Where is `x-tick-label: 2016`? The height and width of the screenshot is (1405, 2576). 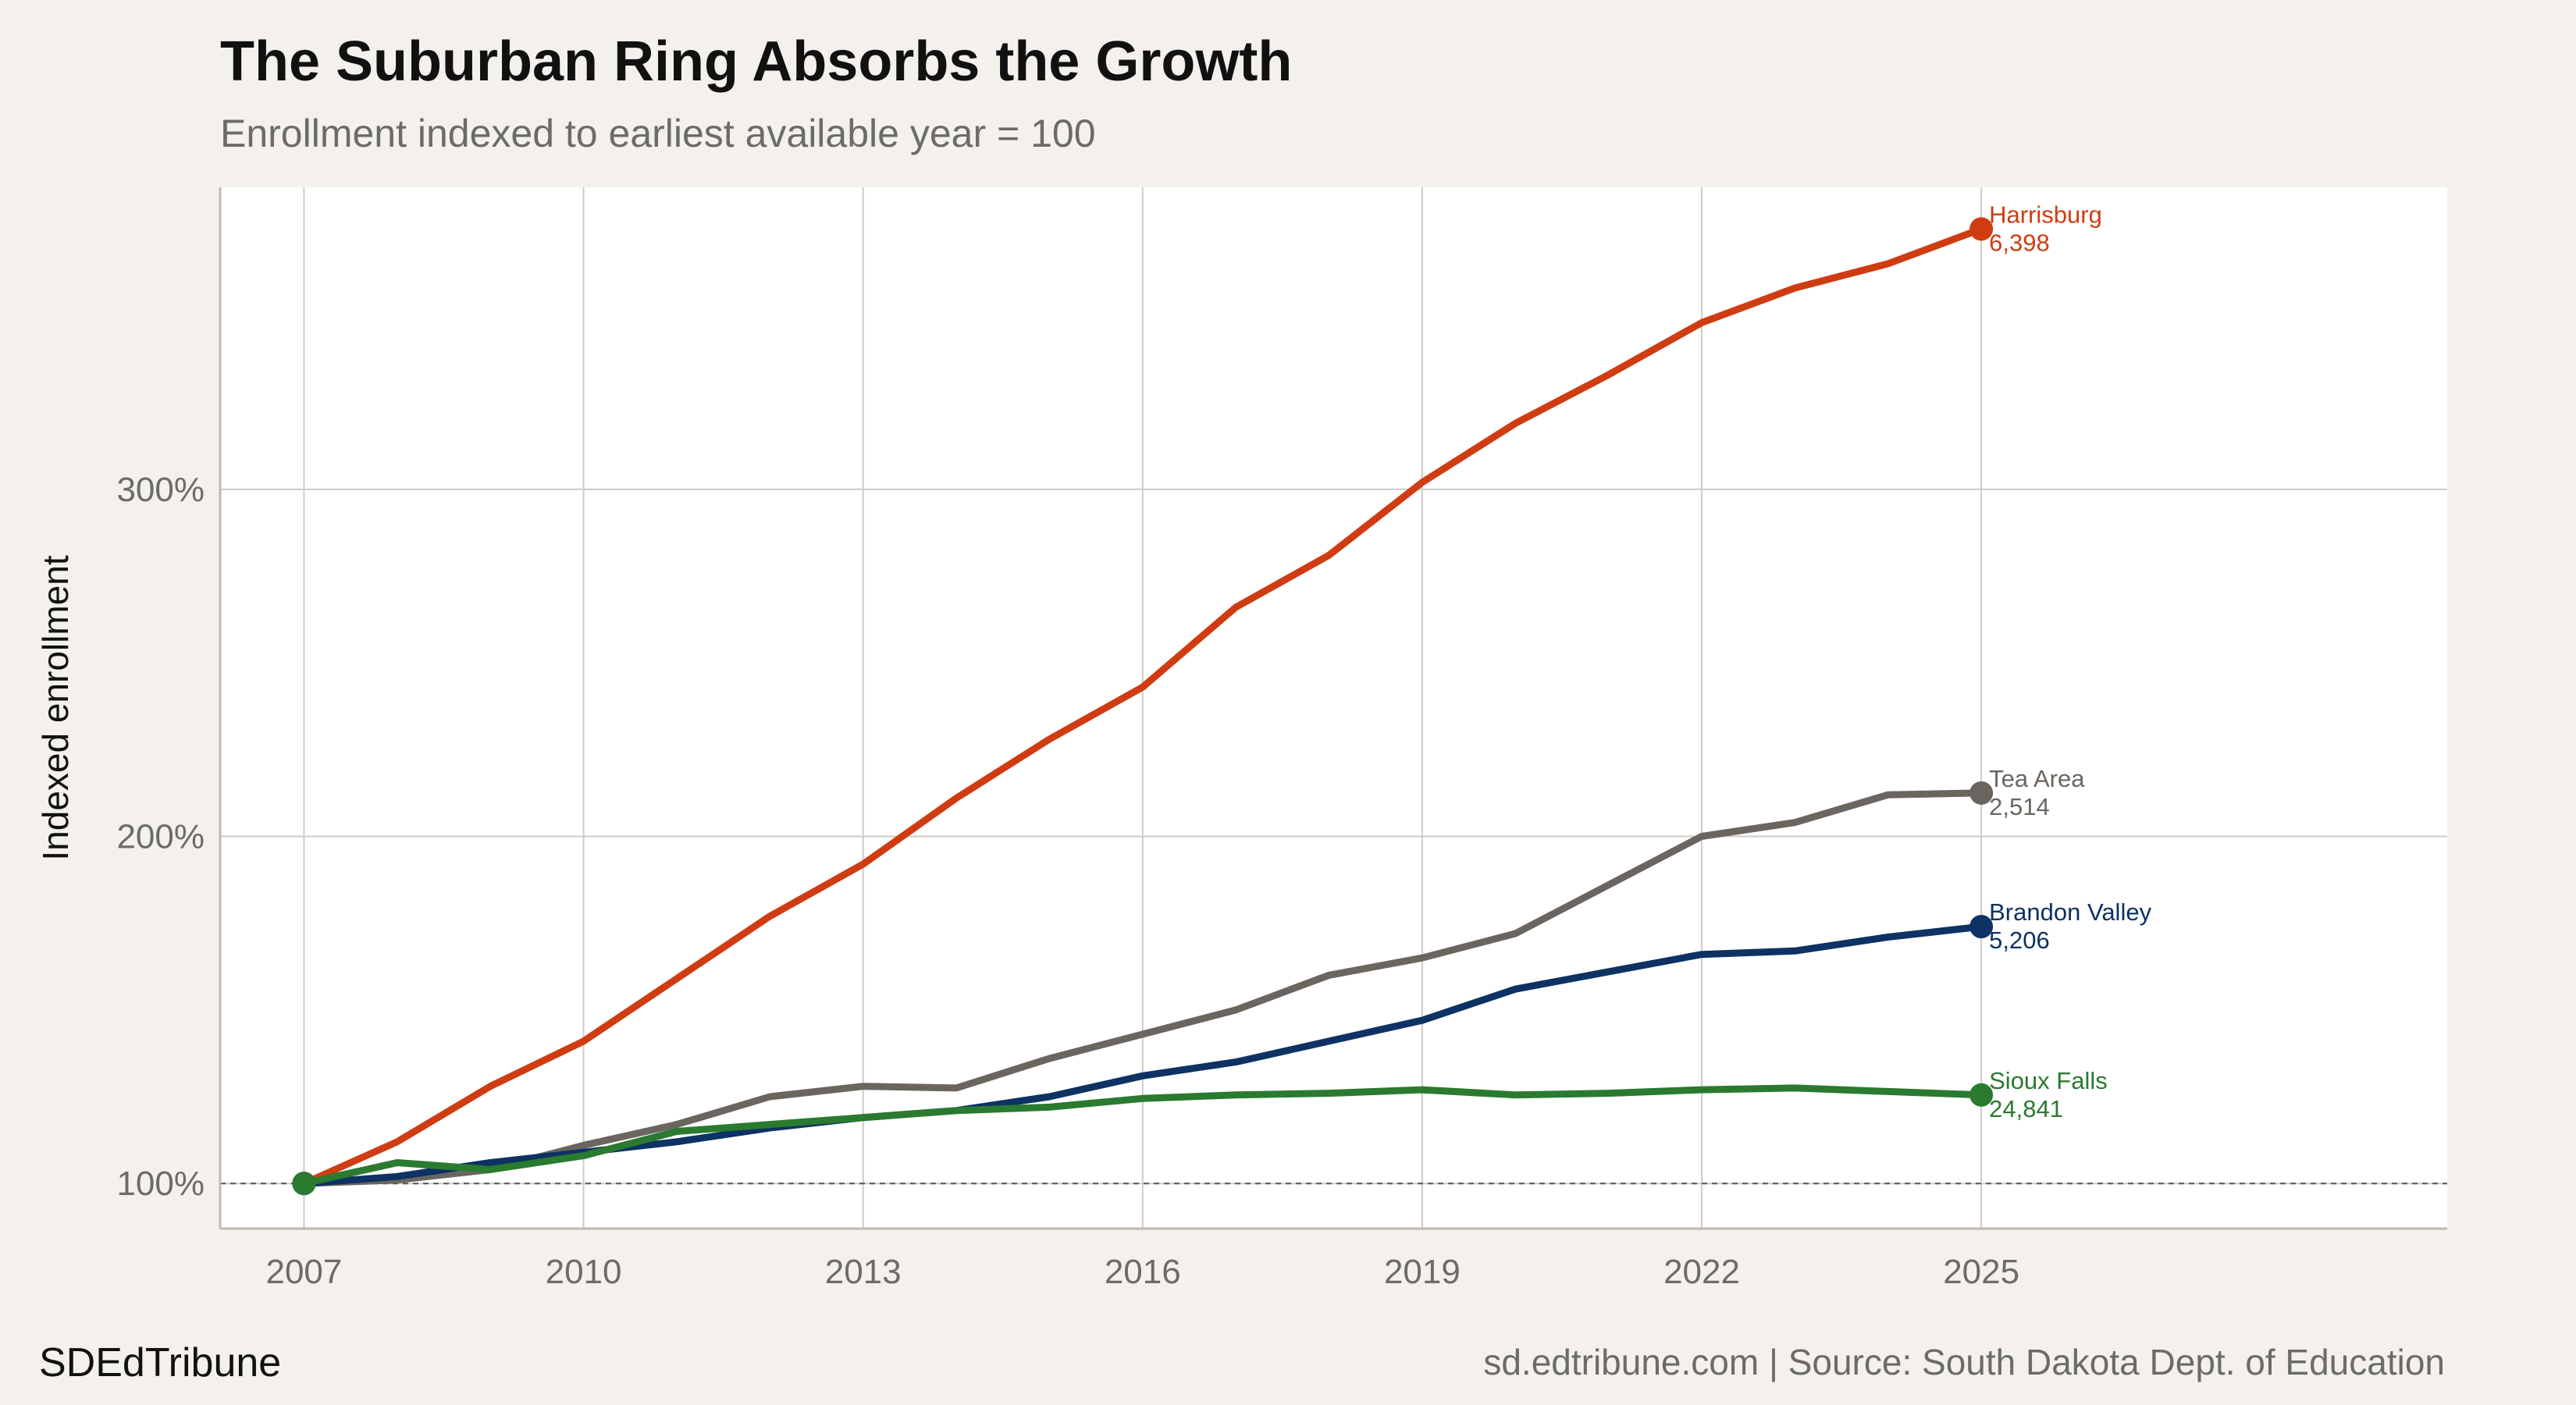 x-tick-label: 2016 is located at coordinates (1143, 1272).